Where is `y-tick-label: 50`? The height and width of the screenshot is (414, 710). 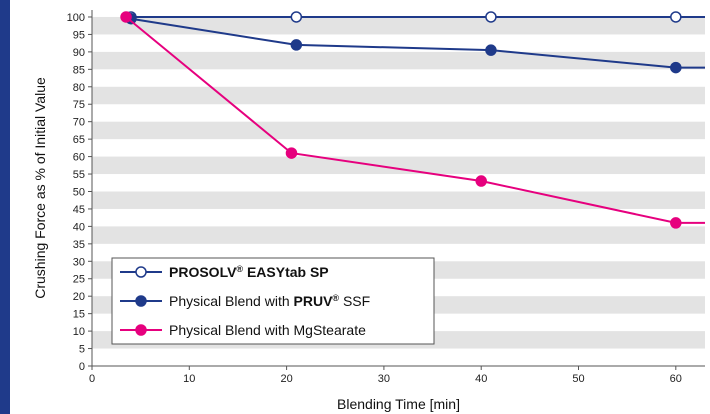 y-tick-label: 50 is located at coordinates (79, 192).